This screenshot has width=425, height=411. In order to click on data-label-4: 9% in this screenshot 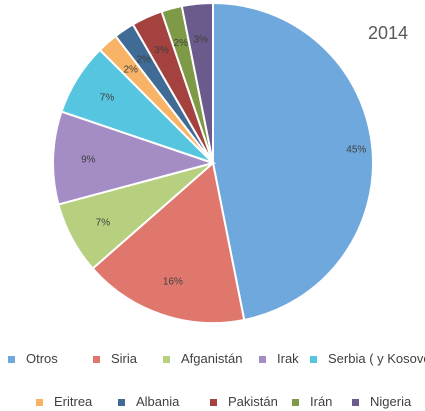, I will do `click(88, 159)`.